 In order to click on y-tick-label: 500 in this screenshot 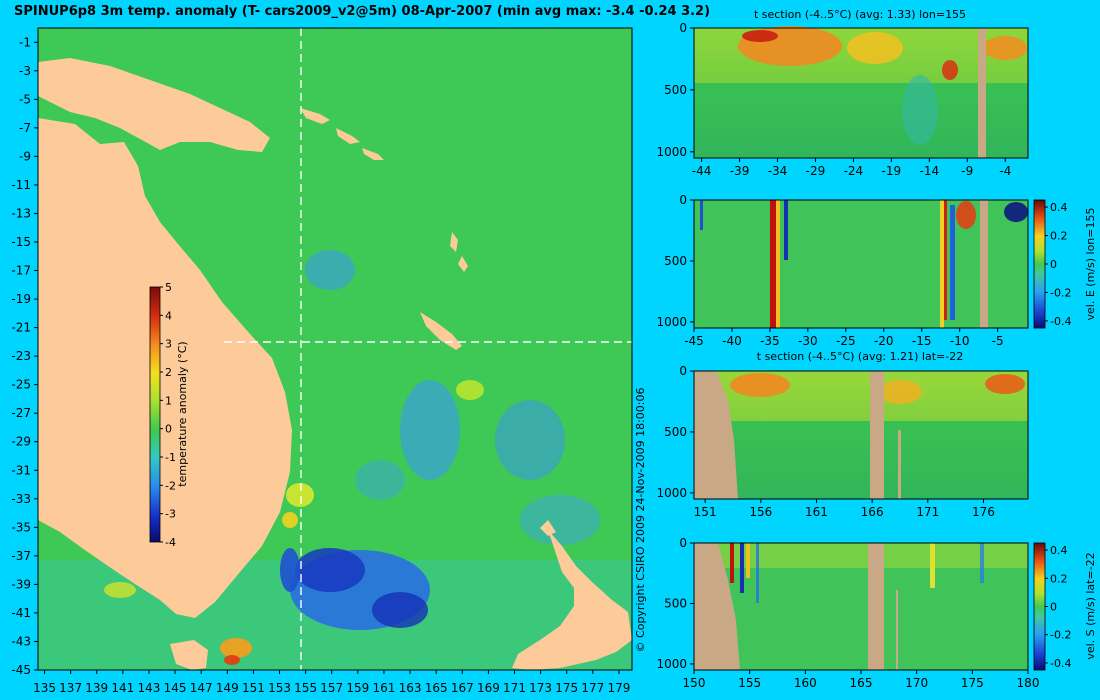, I will do `click(675, 90)`.